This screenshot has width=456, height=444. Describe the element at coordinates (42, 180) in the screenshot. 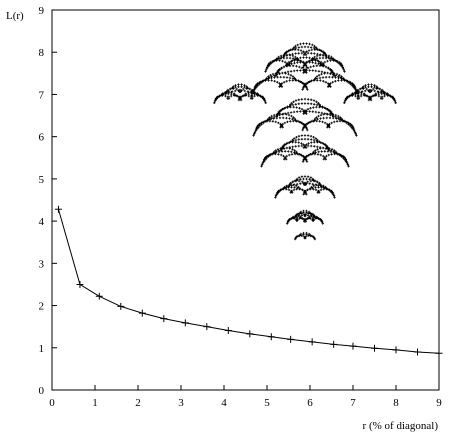

I see `y-tick-label: 5` at that location.